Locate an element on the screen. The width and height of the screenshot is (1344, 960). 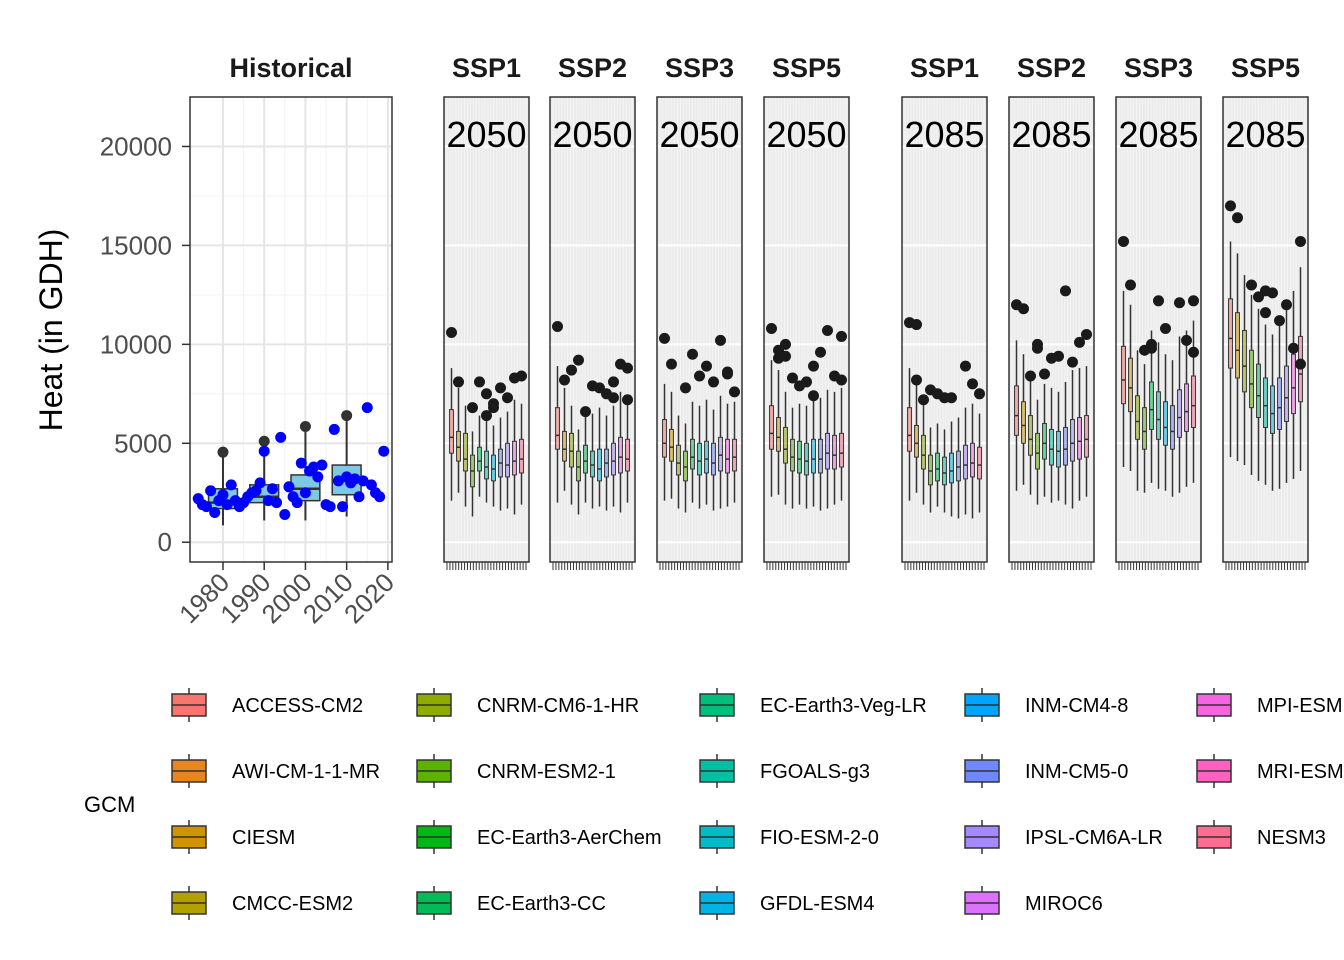
y-axis: 0 5000 10000 15000 20000 is located at coordinates (145, 344).